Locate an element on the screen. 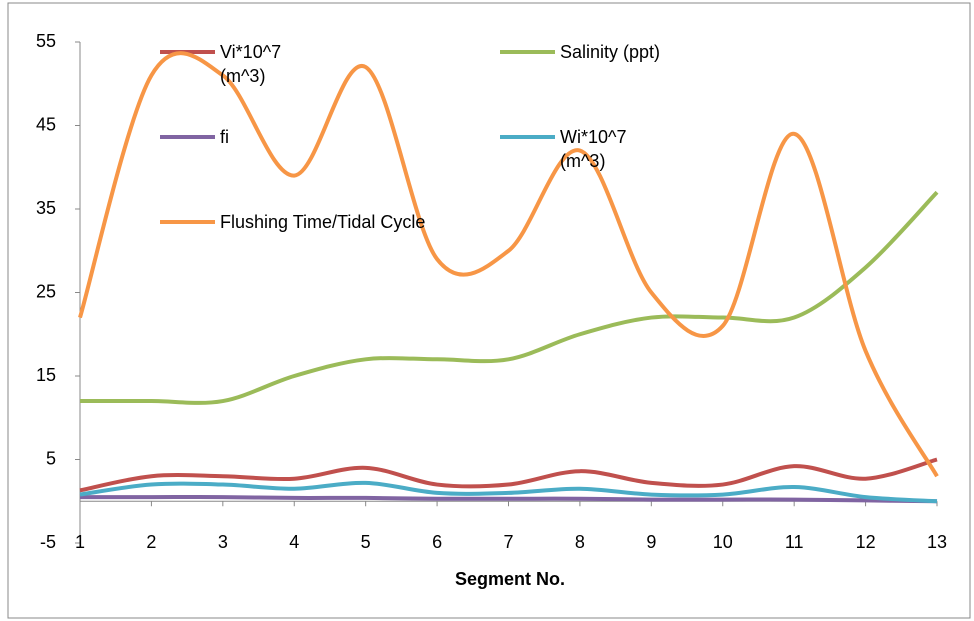 The height and width of the screenshot is (621, 974). y-tick-label: 55 is located at coordinates (46, 41).